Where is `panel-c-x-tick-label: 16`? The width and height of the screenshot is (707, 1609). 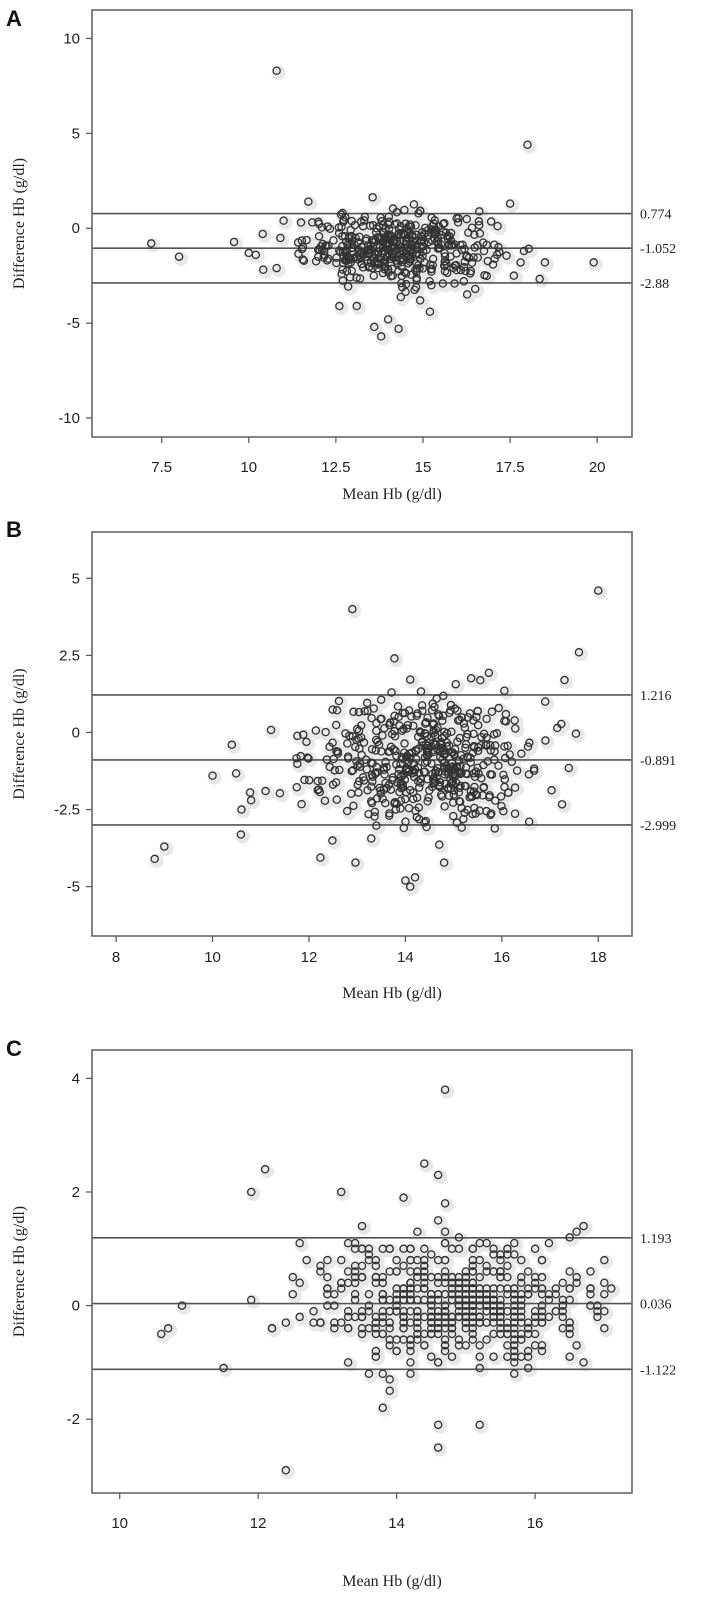 panel-c-x-tick-label: 16 is located at coordinates (535, 1523).